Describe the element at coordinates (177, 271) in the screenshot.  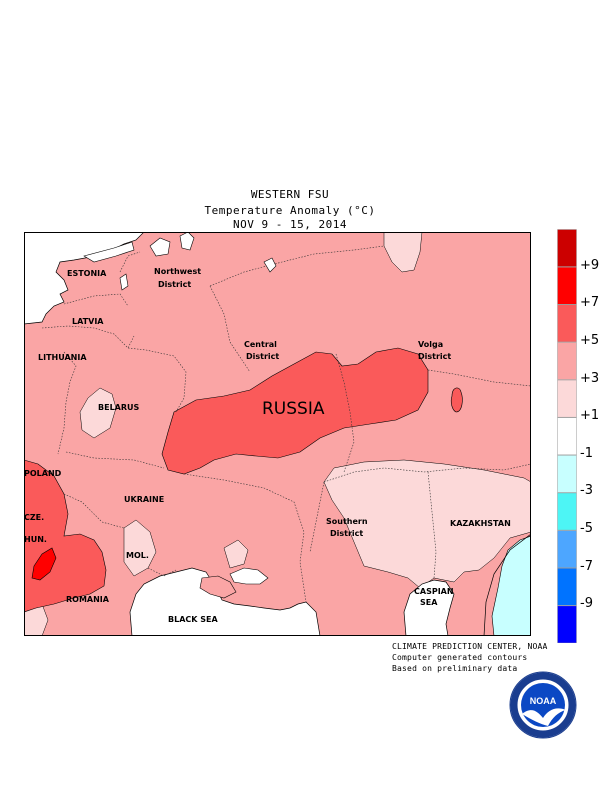
I see `label-northwest-1: Northwest` at that location.